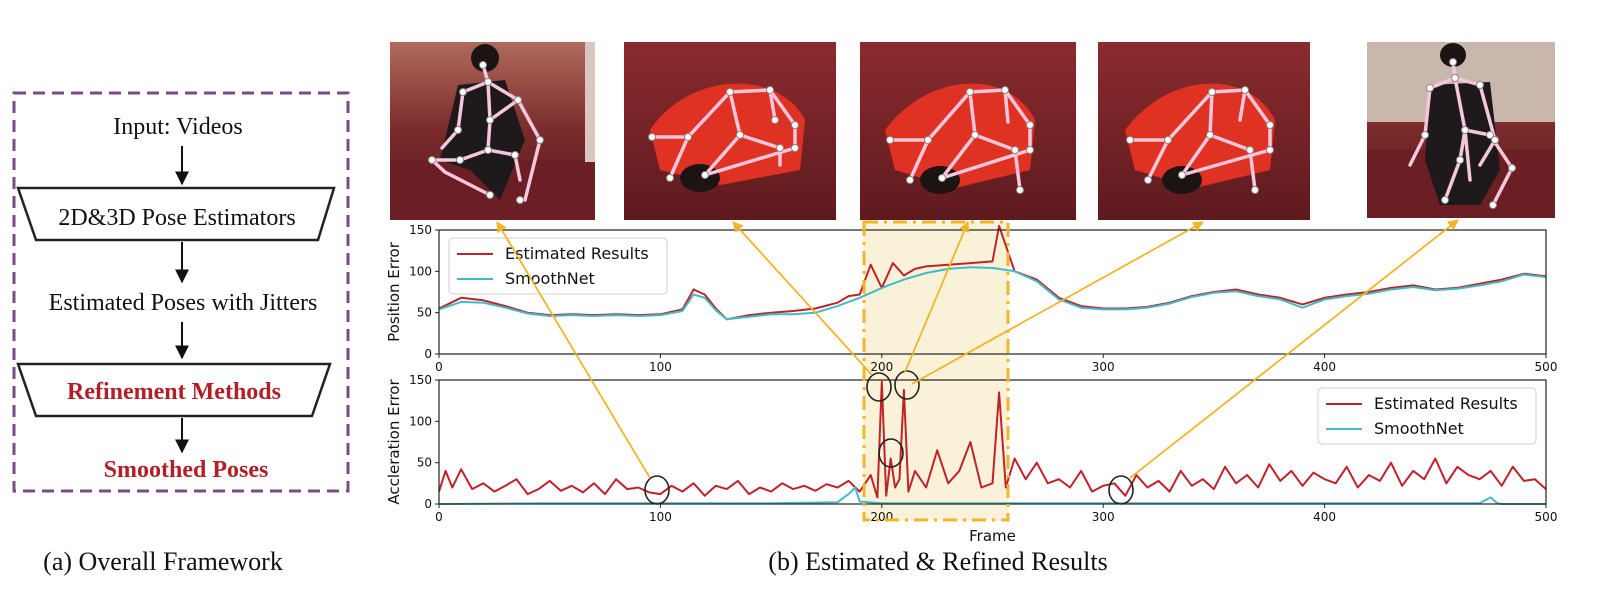  Describe the element at coordinates (394, 291) in the screenshot. I see `y-axis-label: Position Error` at that location.